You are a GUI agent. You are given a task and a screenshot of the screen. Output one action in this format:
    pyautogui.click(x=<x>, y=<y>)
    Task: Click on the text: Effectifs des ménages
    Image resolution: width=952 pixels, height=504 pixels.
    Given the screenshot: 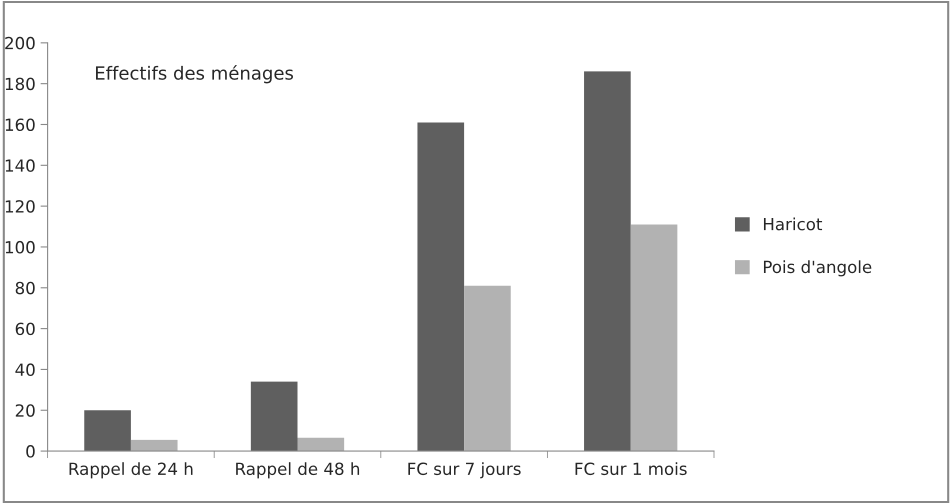 What is the action you would take?
    pyautogui.click(x=195, y=74)
    